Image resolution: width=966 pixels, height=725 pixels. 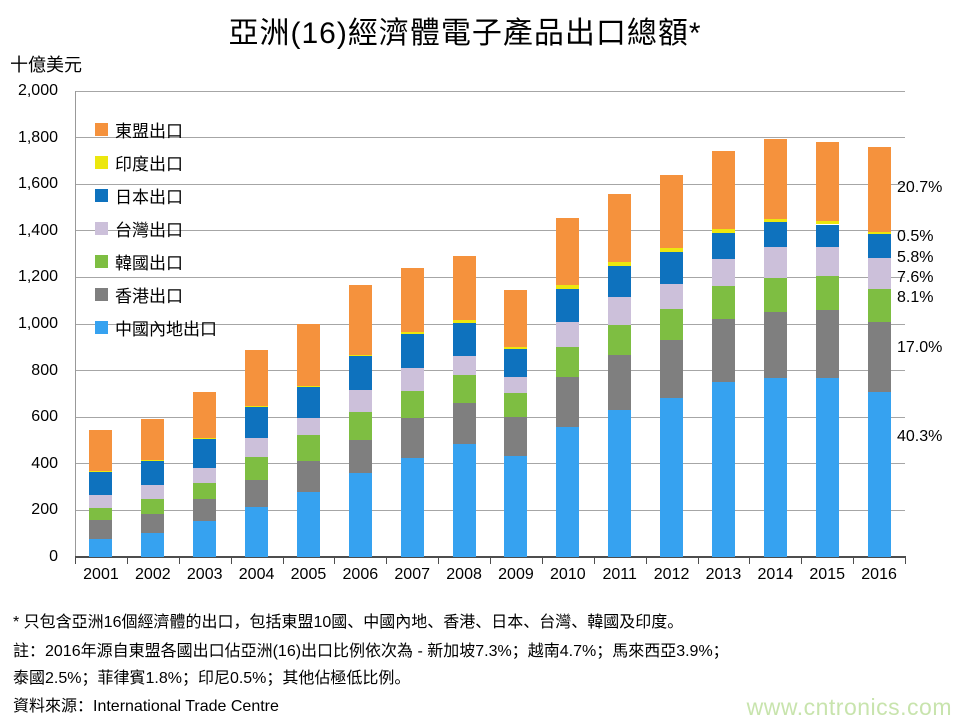 I want to click on bar-segment-香港出口-2014, so click(x=775, y=345).